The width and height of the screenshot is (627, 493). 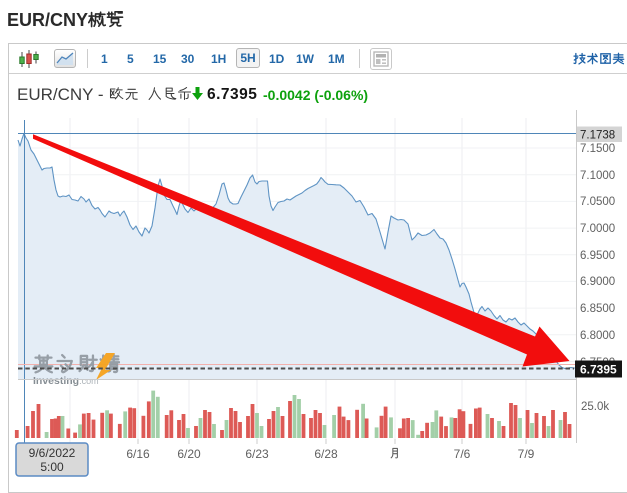 What do you see at coordinates (257, 454) in the screenshot?
I see `svg-text: 6/23` at bounding box center [257, 454].